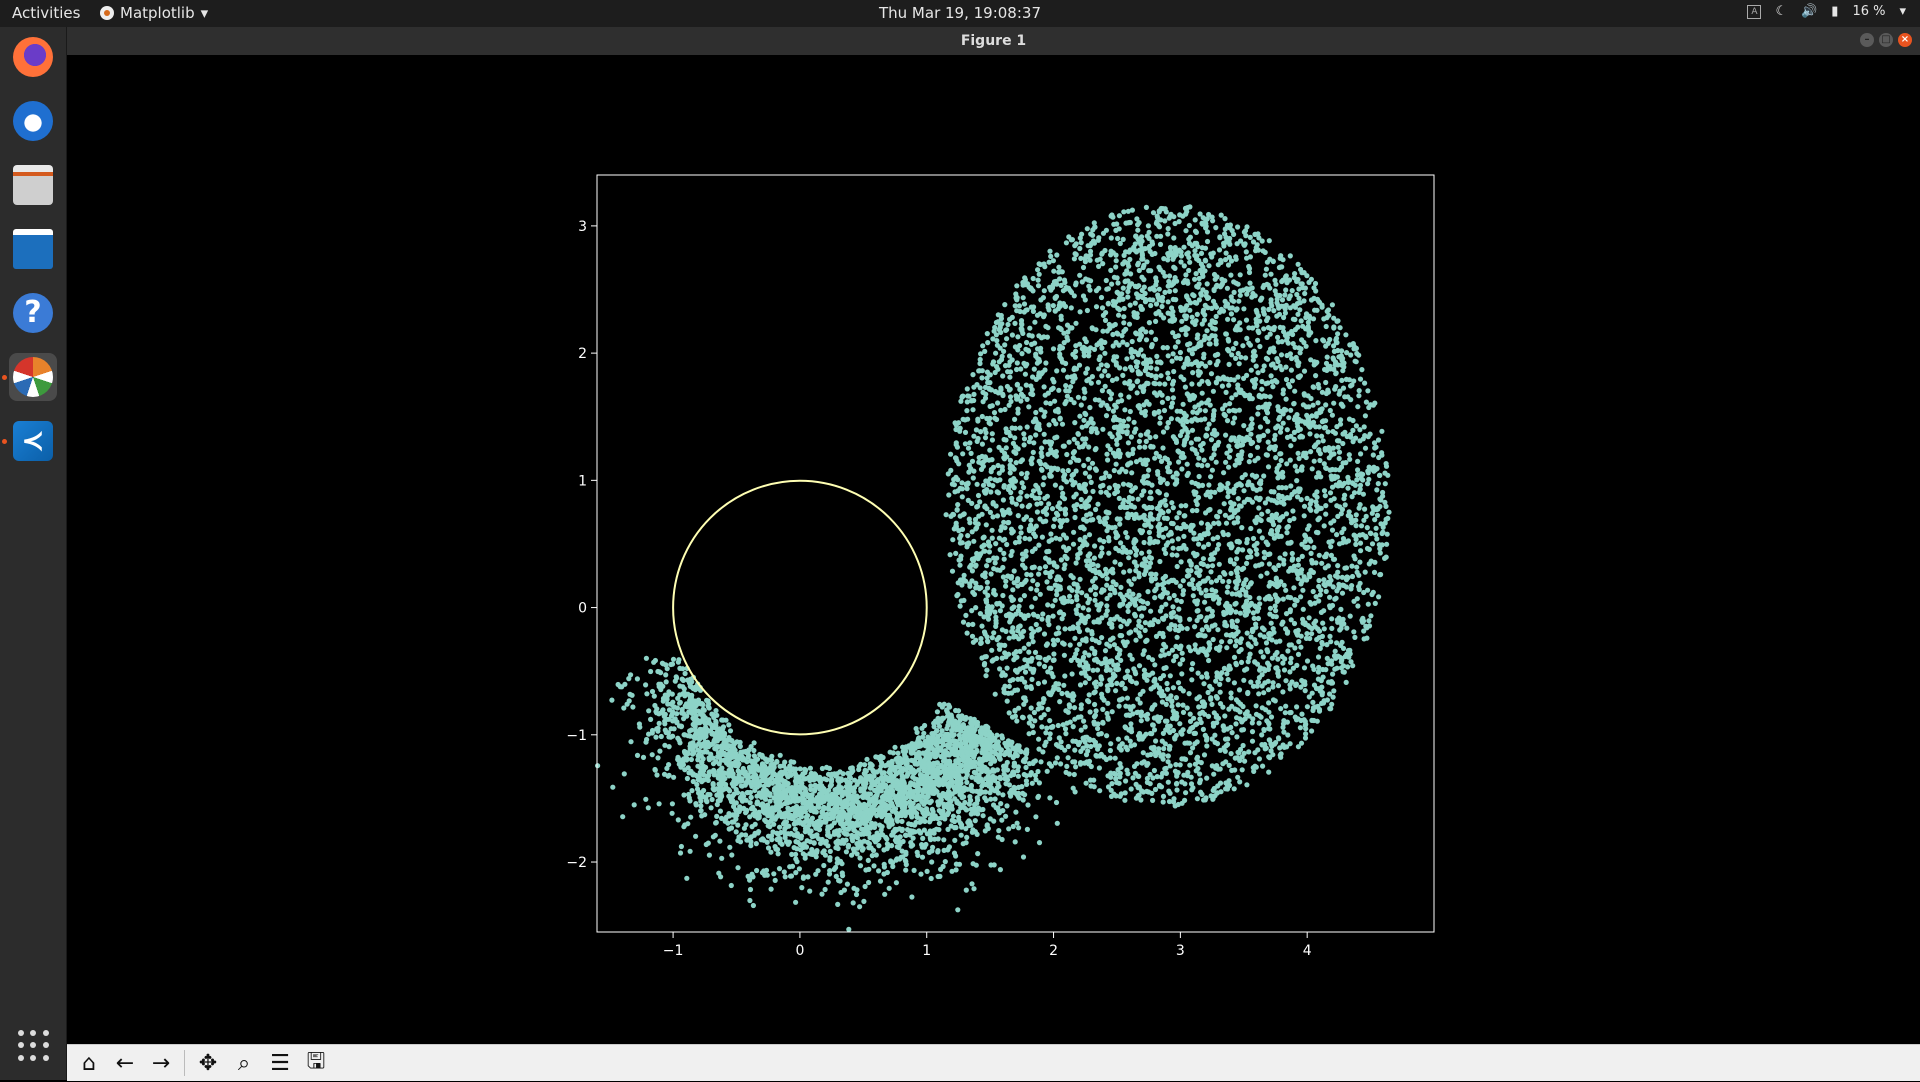 The width and height of the screenshot is (1920, 1082). I want to click on dock-item-thunderbird, so click(33, 121).